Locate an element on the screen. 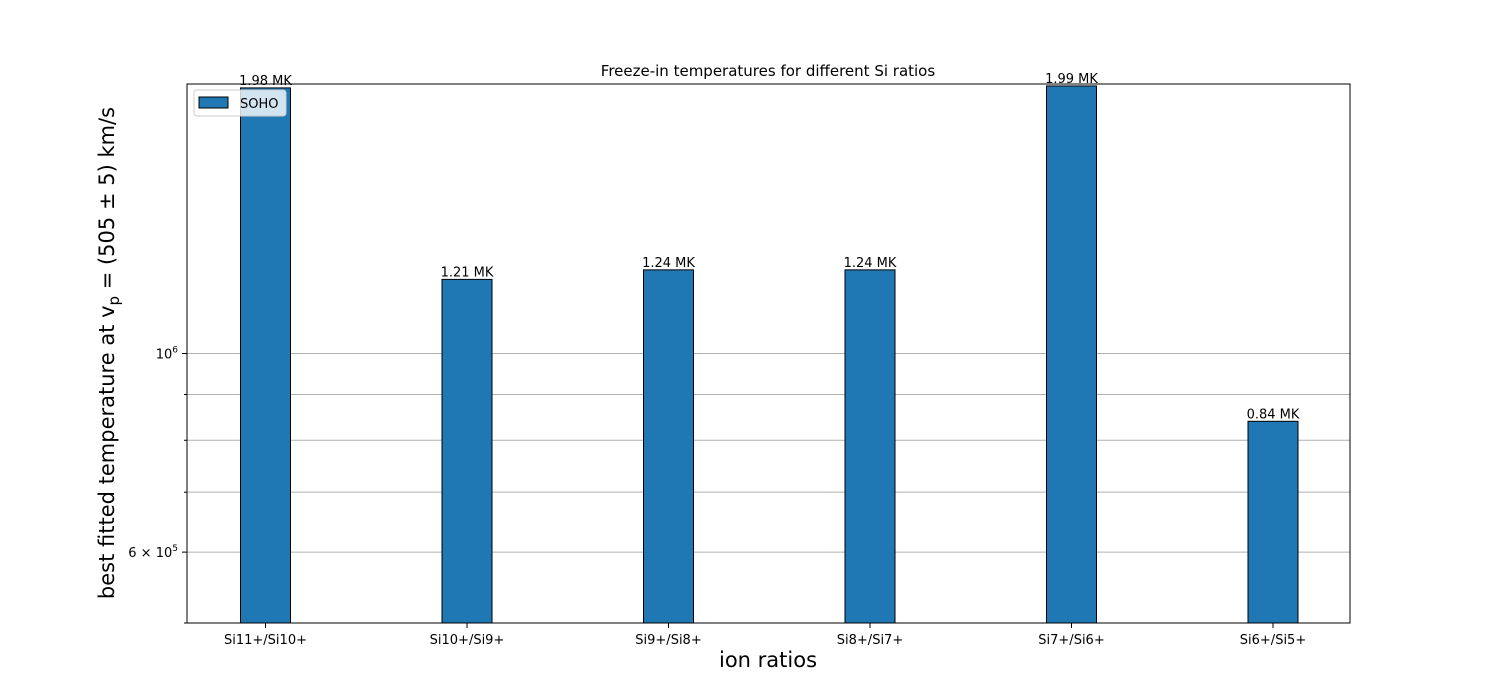 The width and height of the screenshot is (1500, 700). bar-value-label: 1.99 MK is located at coordinates (1071, 79).